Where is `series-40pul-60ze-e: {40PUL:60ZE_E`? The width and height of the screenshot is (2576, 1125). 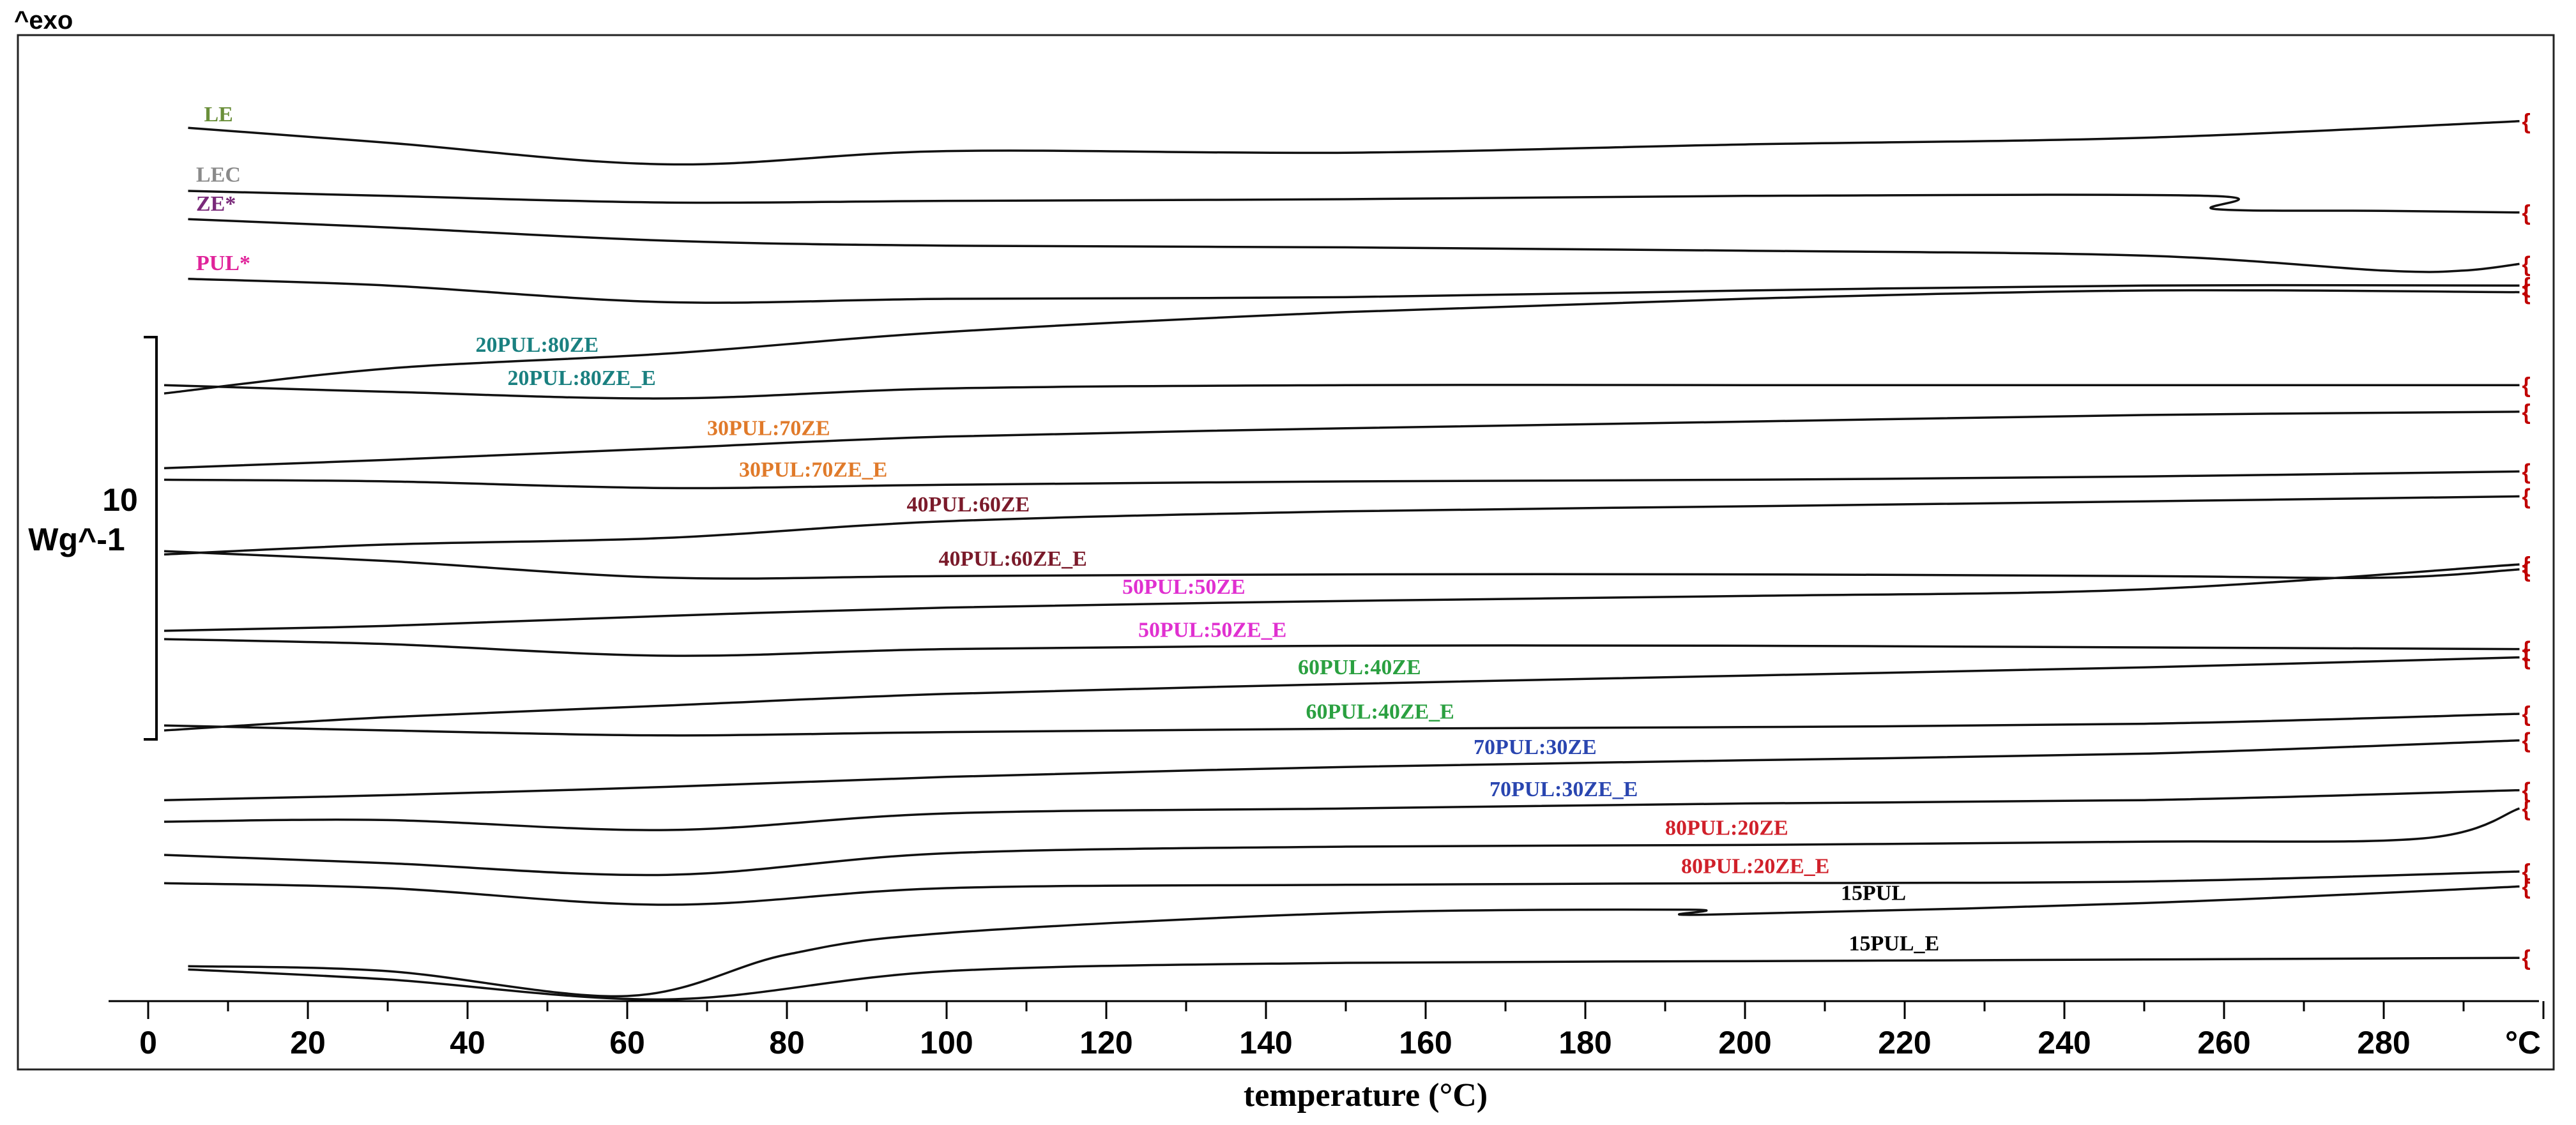 series-40pul-60ze-e: {40PUL:60ZE_E is located at coordinates (1347, 564).